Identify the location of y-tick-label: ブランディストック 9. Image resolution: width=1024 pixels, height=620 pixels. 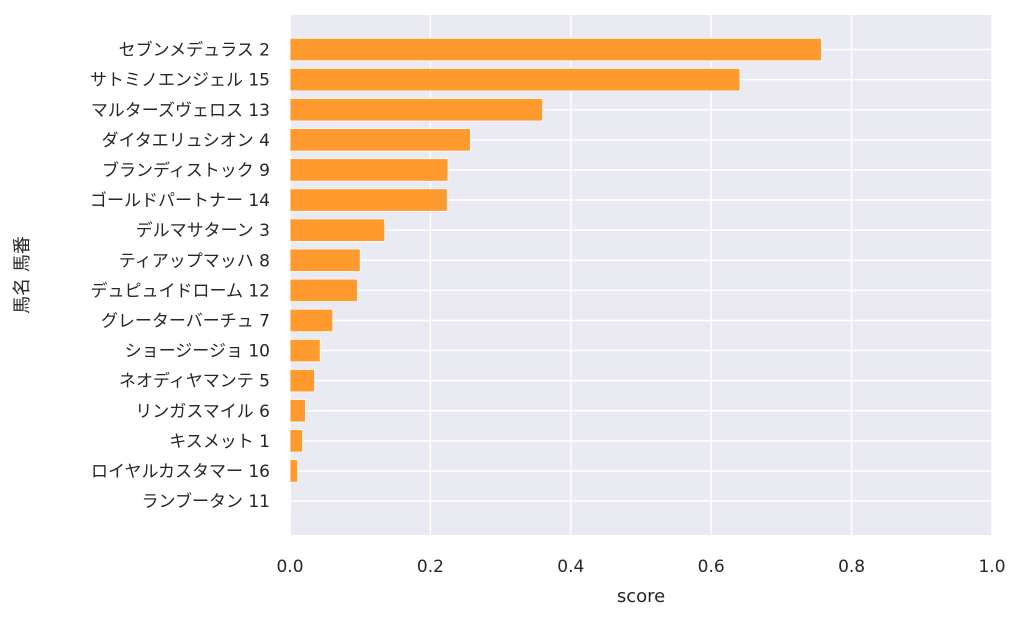
(186, 170).